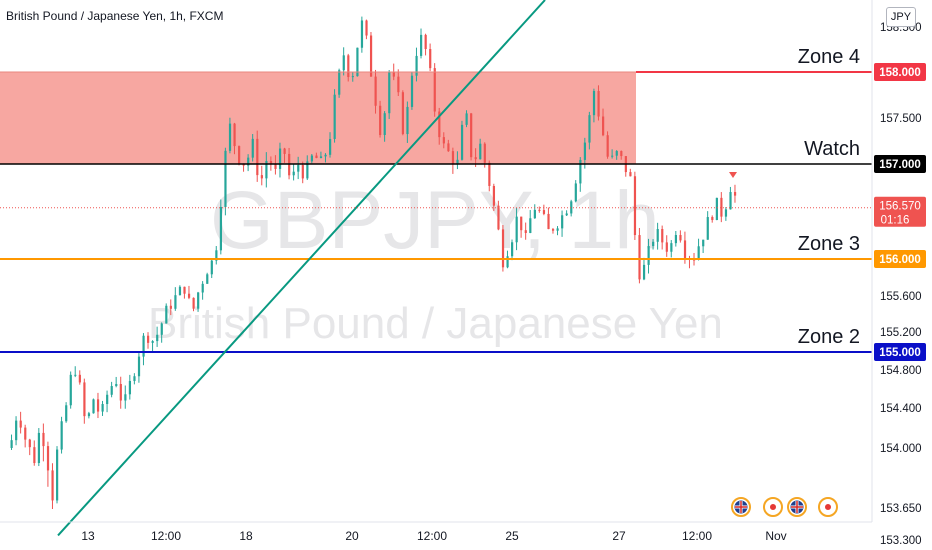 The image size is (932, 550). I want to click on price-axis, so click(902, 275).